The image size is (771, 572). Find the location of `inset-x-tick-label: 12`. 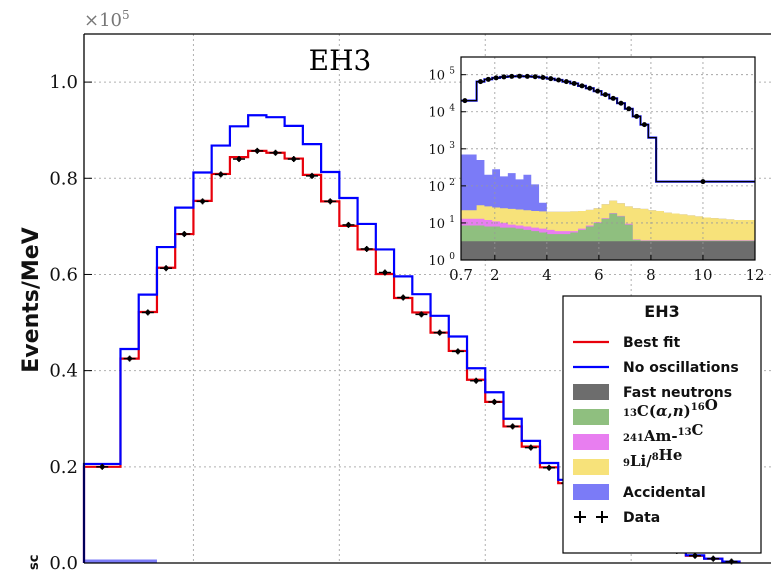

inset-x-tick-label: 12 is located at coordinates (754, 275).